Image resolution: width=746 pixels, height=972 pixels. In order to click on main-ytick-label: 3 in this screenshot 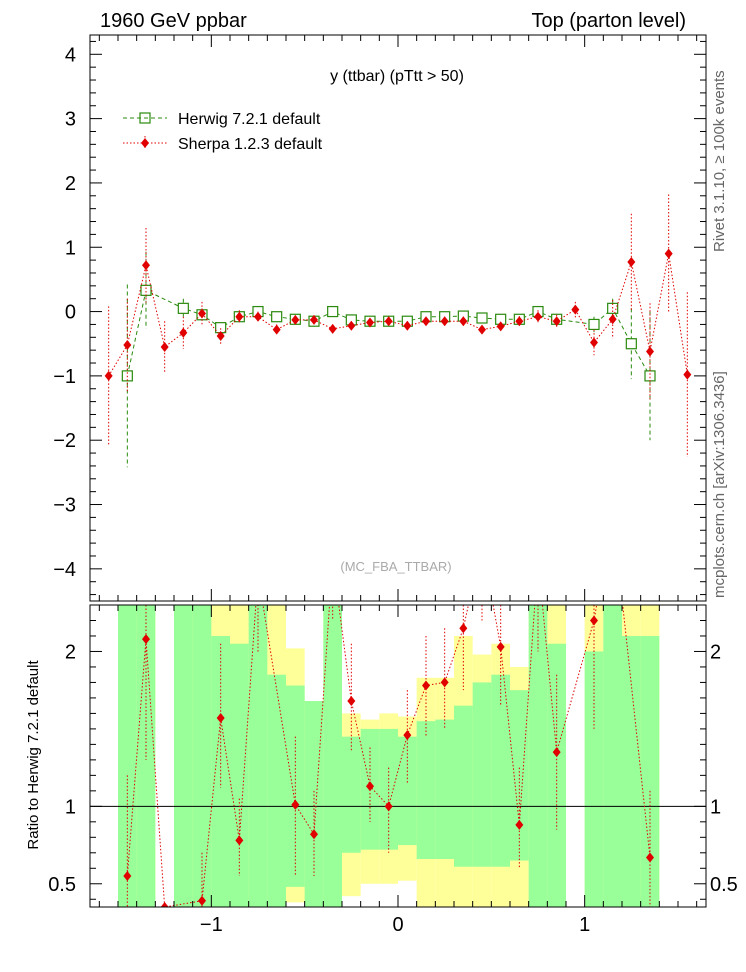, I will do `click(70, 120)`.